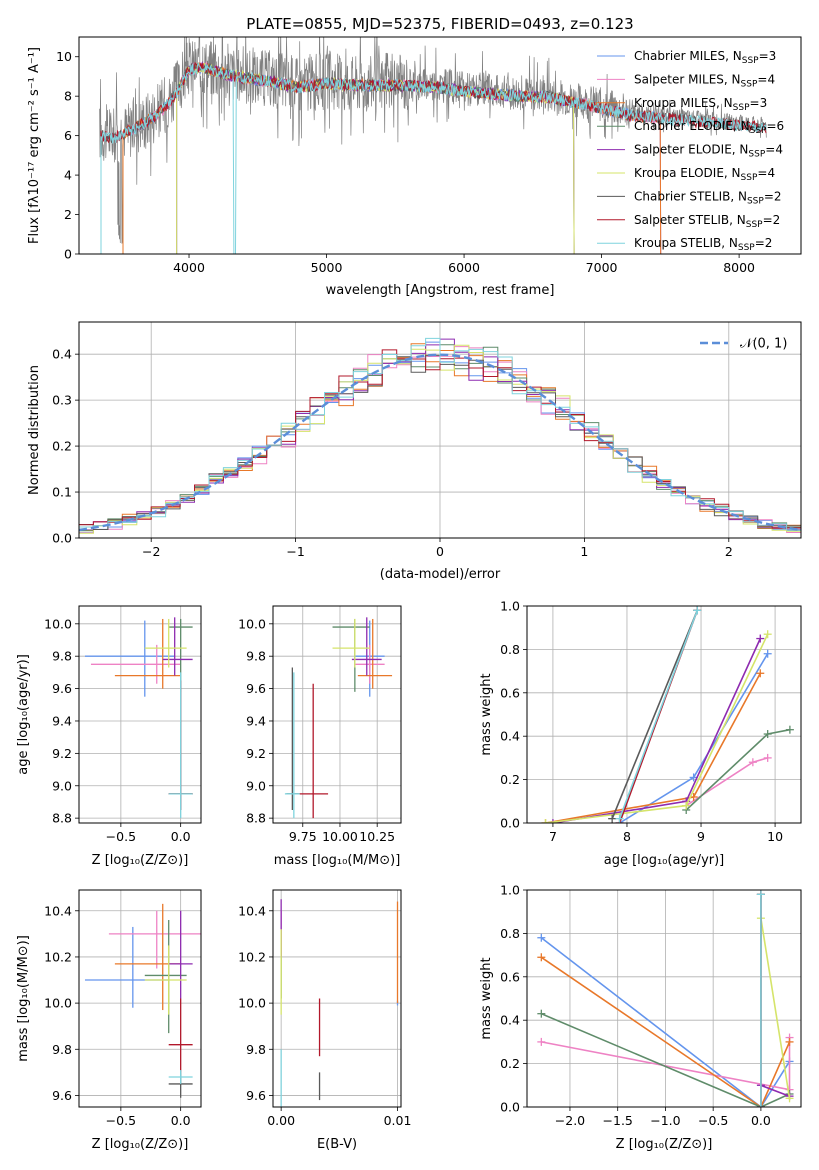 The width and height of the screenshot is (819, 1170). What do you see at coordinates (303, 836) in the screenshot?
I see `x-tick-label: 9.75` at bounding box center [303, 836].